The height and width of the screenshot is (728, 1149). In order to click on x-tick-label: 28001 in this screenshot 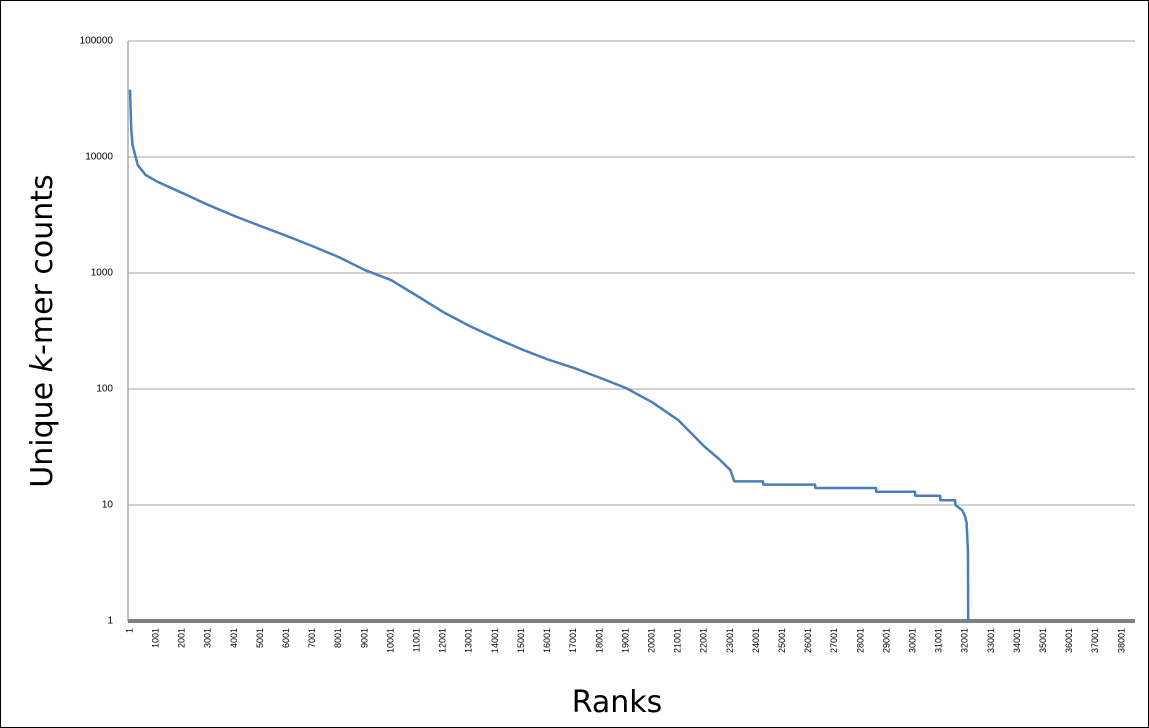, I will do `click(860, 640)`.